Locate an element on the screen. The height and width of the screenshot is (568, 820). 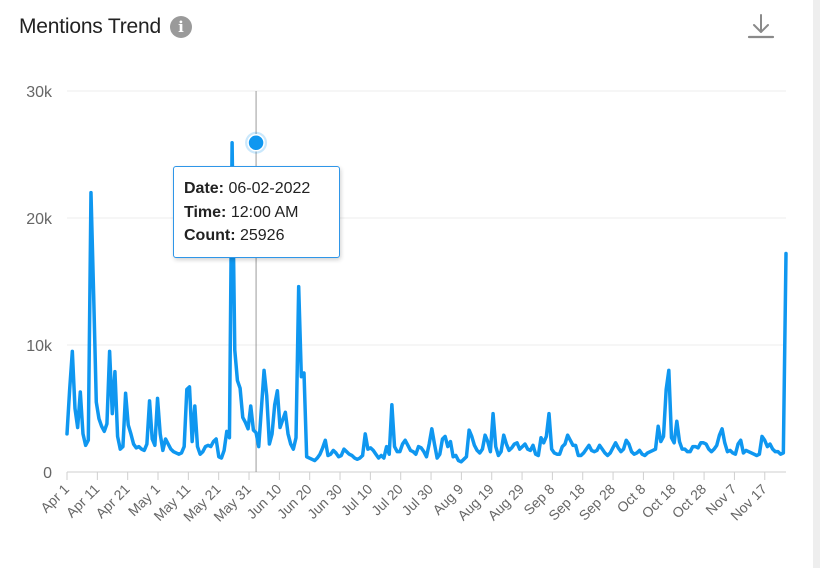
y-tick-label: 10k is located at coordinates (39, 346).